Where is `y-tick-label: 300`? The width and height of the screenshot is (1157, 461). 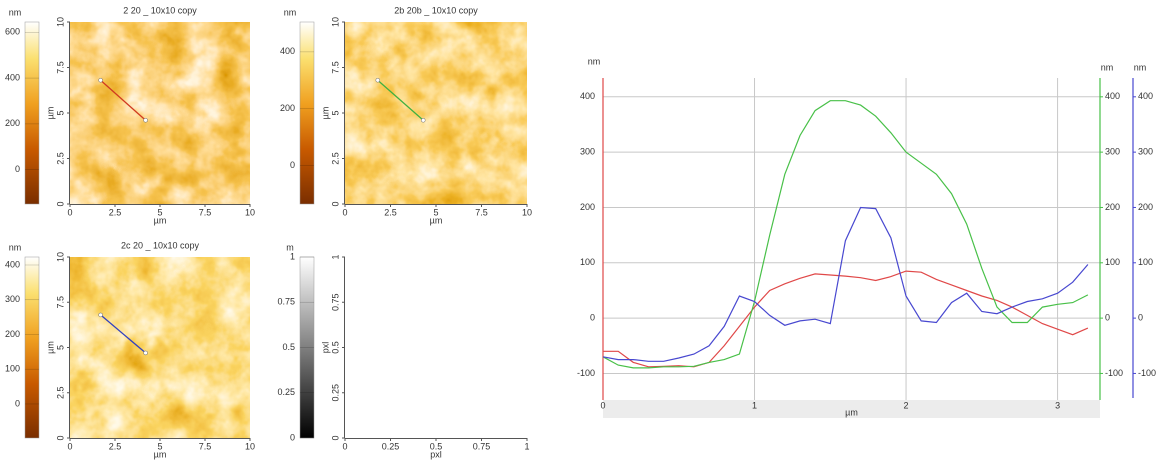
y-tick-label: 300 is located at coordinates (587, 152).